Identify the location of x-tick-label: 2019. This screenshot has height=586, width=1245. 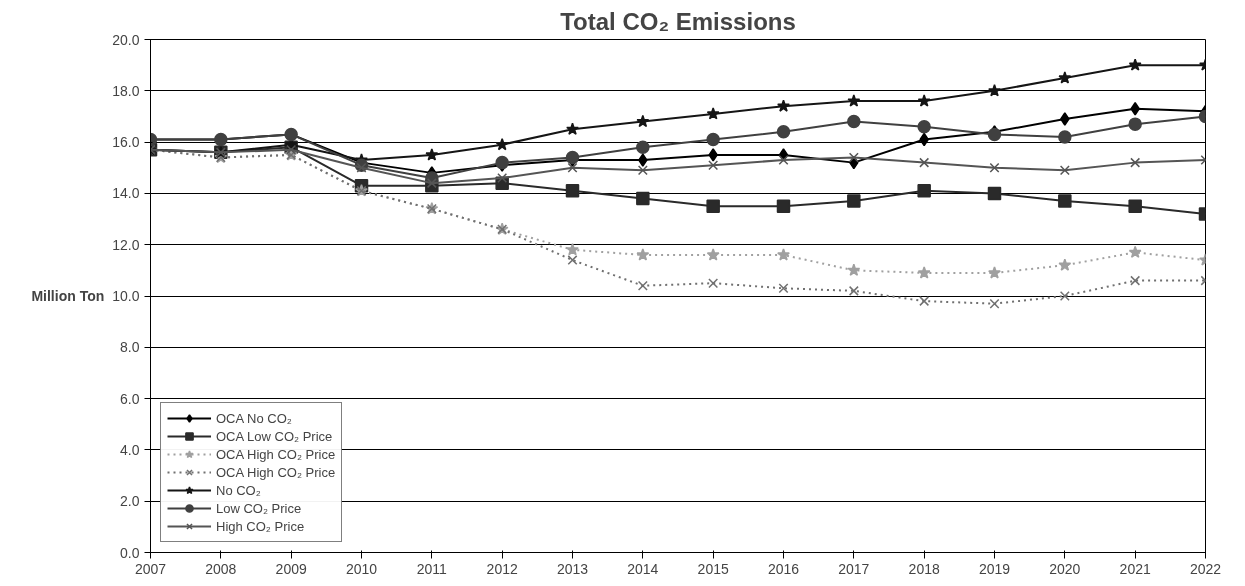
(994, 568).